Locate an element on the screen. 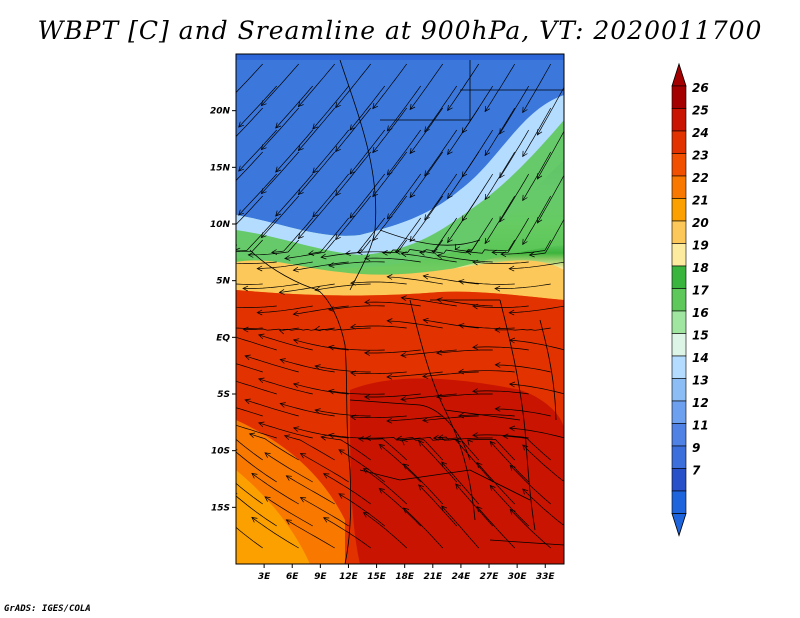 The image size is (800, 618). southwest-coast-region is located at coordinates (273, 517).